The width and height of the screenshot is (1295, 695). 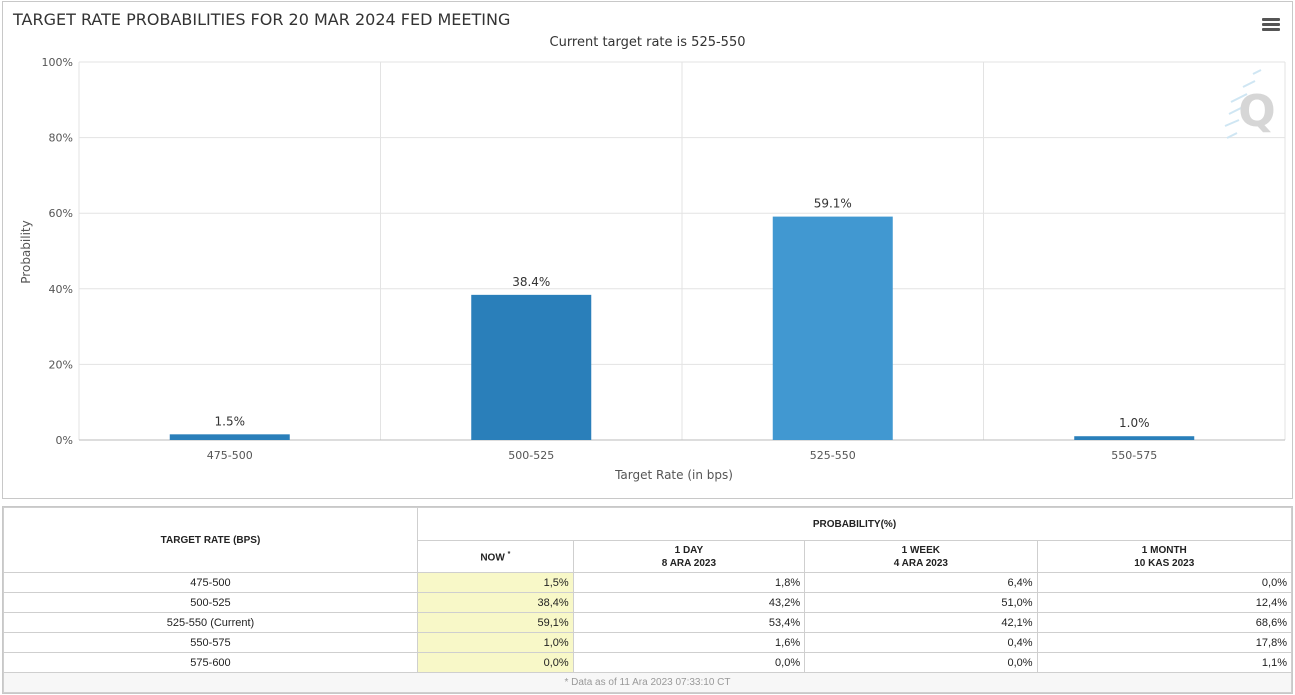 I want to click on now-value: 38,4%, so click(x=495, y=602).